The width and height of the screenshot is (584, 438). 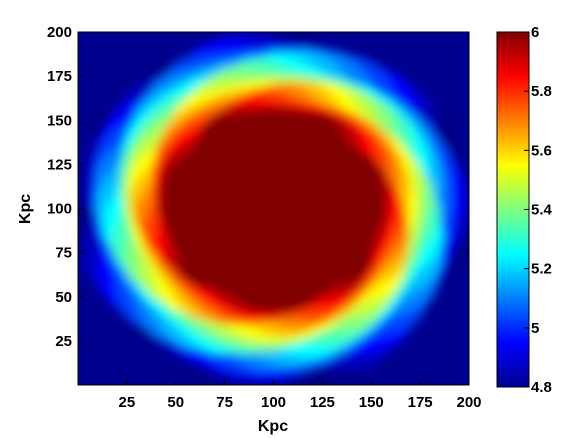 I want to click on colorbar-tick-label: 4.8, so click(x=541, y=387).